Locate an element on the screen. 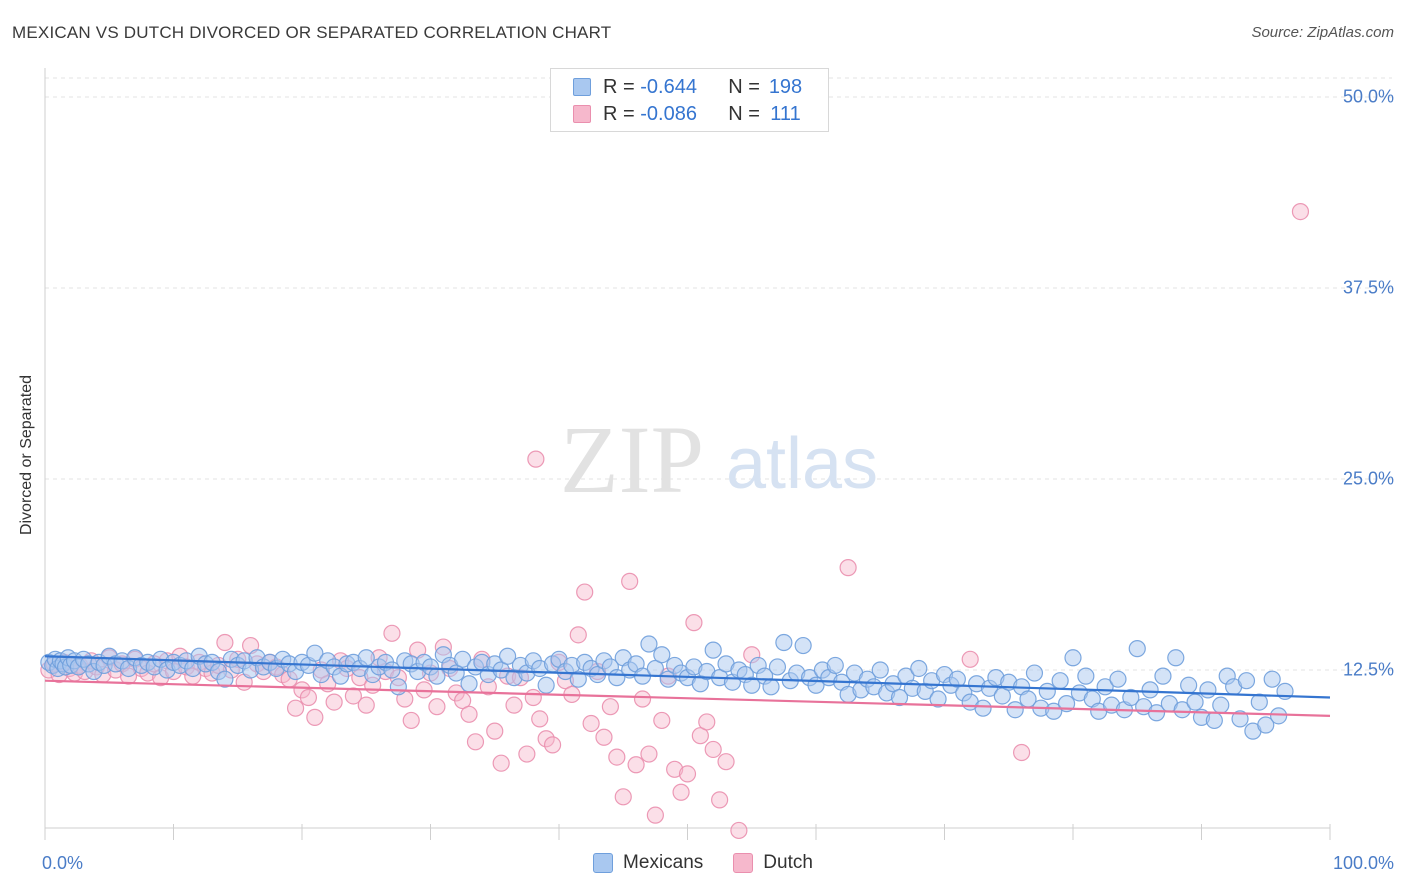  legend-item-mexicans: Mexicans is located at coordinates (648, 863).